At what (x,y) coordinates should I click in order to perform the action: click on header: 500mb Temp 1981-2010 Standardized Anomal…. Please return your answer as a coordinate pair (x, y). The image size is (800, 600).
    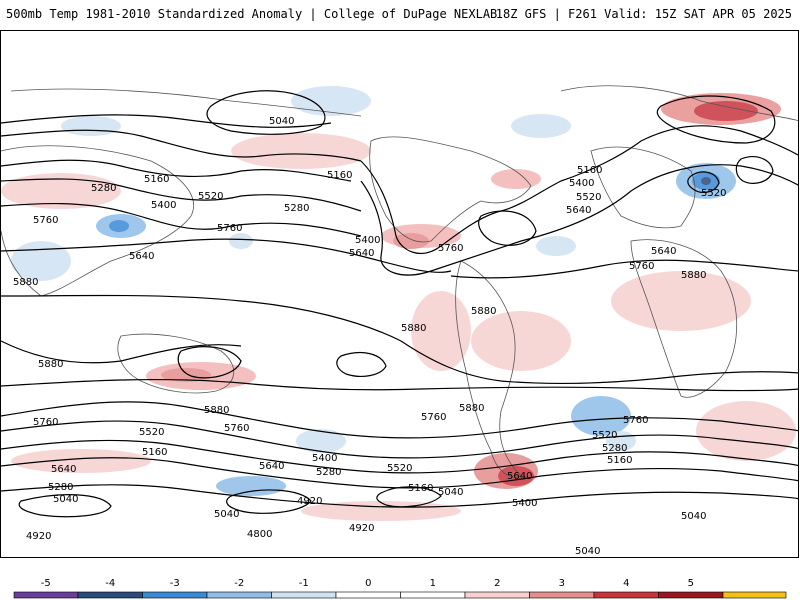
    Looking at the image, I should click on (400, 14).